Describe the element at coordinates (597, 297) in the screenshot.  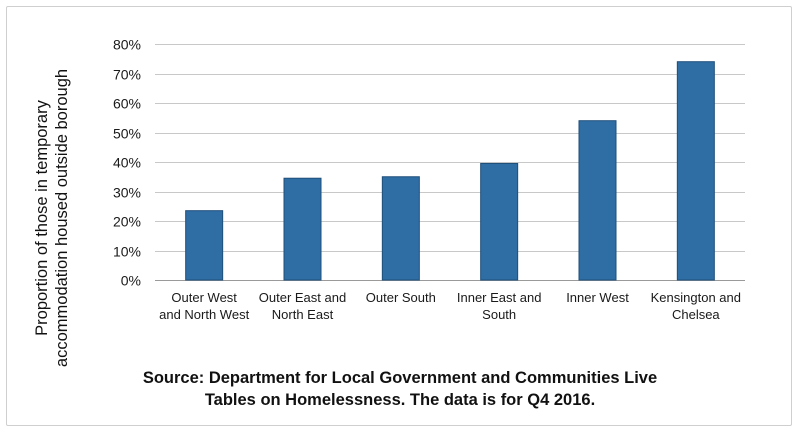
I see `x-tick-label: Inner West` at that location.